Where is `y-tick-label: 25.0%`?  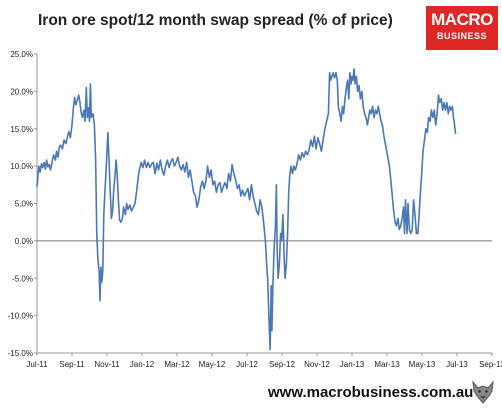 y-tick-label: 25.0% is located at coordinates (21, 54).